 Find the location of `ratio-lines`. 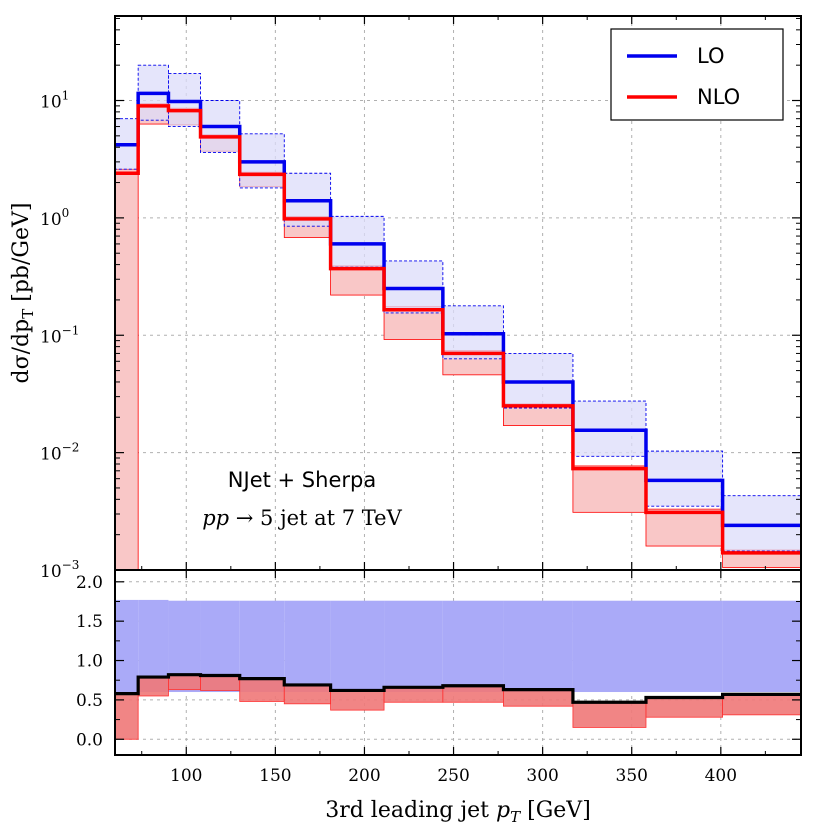

ratio-lines is located at coordinates (458, 688).